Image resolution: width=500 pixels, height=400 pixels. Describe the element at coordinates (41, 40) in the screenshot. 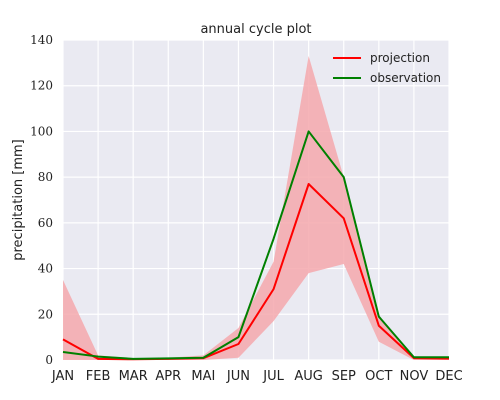

I see `y-tick-label: 140` at that location.